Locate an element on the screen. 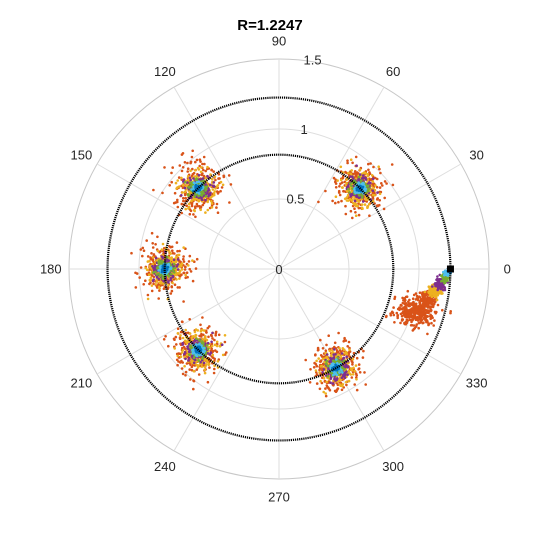 The image size is (541, 555). chart-title: R=1.2247 is located at coordinates (269, 25).